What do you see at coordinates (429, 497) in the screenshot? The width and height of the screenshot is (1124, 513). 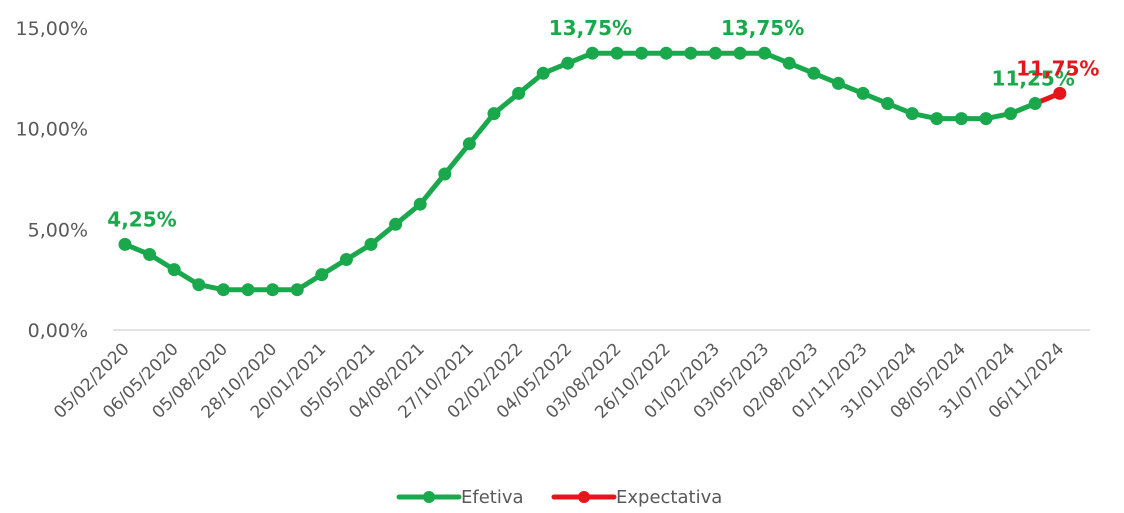 I see `legend-marker-efetiva` at bounding box center [429, 497].